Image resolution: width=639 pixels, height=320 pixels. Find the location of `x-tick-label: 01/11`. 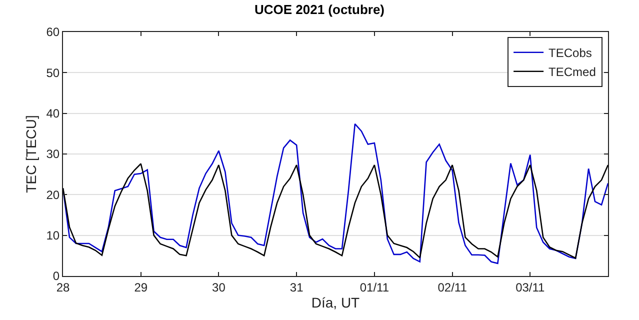

x-tick-label: 01/11 is located at coordinates (375, 287).